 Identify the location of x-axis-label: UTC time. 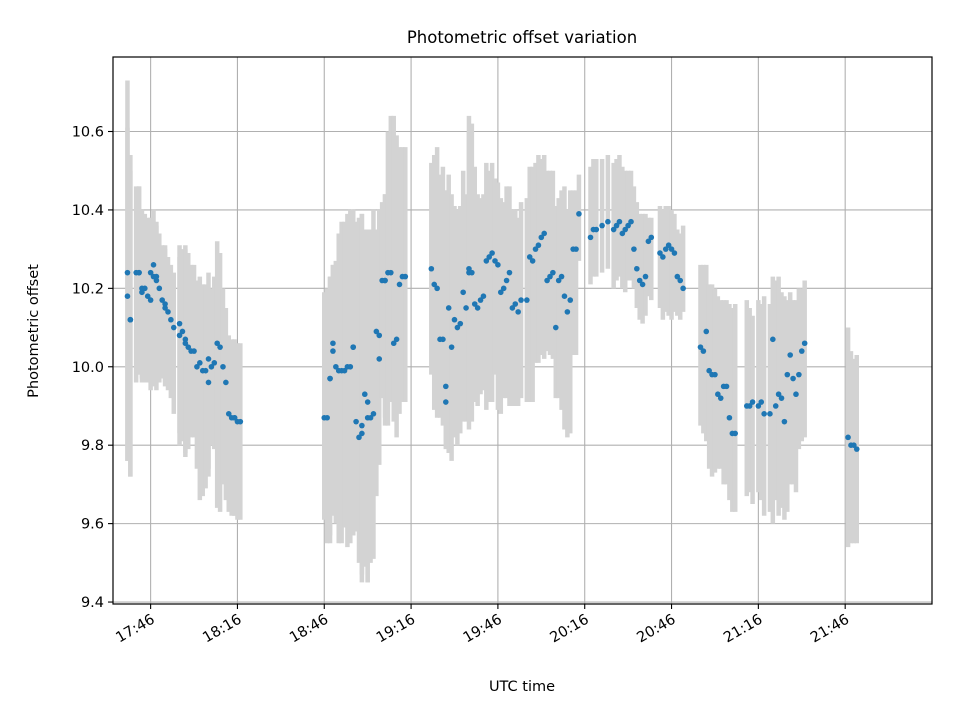
(522, 687).